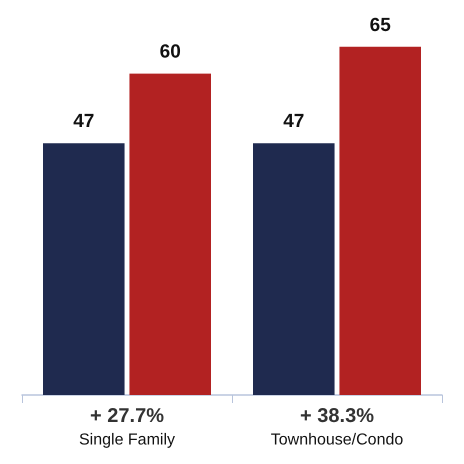 The width and height of the screenshot is (464, 464). I want to click on x-tick-label: Single Family, so click(127, 440).